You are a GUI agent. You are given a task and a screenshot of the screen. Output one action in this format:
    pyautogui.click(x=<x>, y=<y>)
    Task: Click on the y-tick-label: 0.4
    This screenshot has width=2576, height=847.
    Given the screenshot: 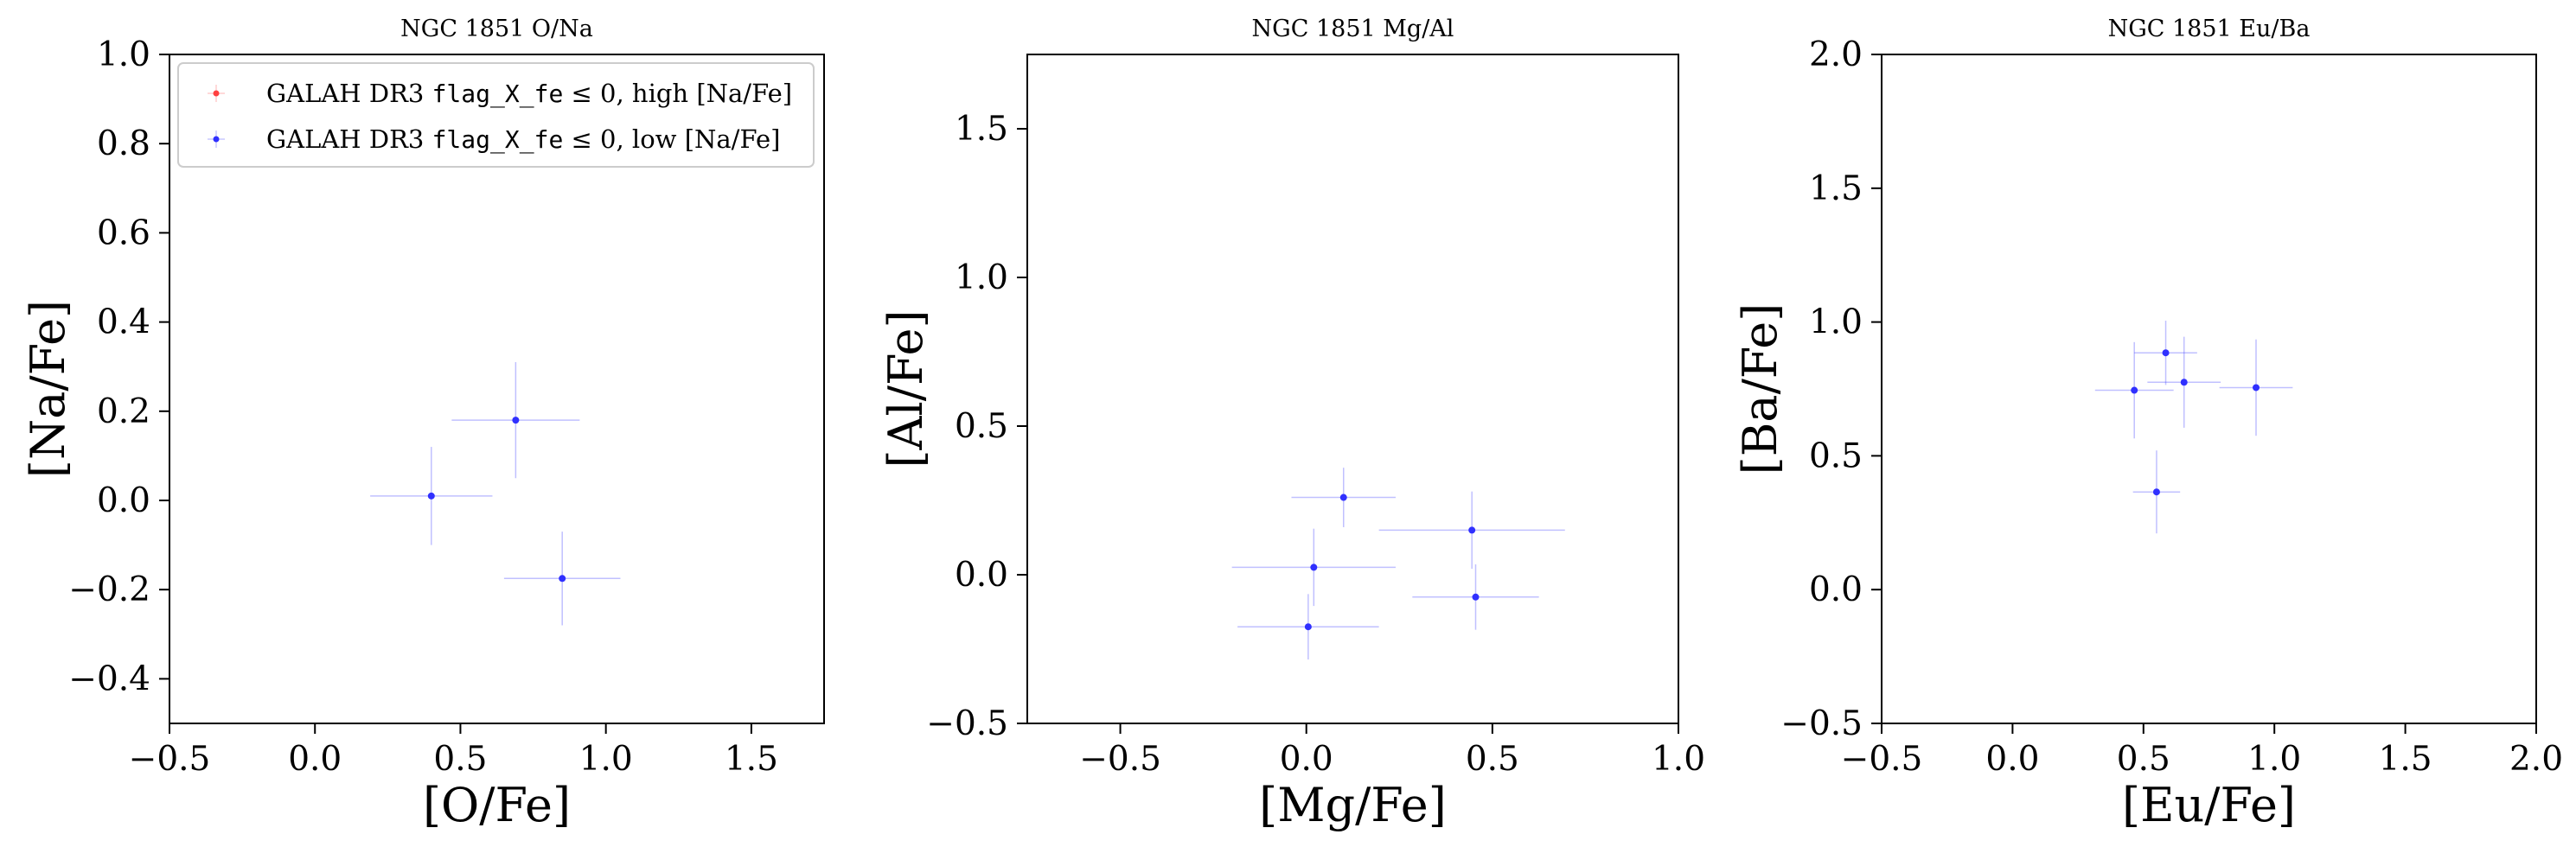 What is the action you would take?
    pyautogui.click(x=123, y=322)
    